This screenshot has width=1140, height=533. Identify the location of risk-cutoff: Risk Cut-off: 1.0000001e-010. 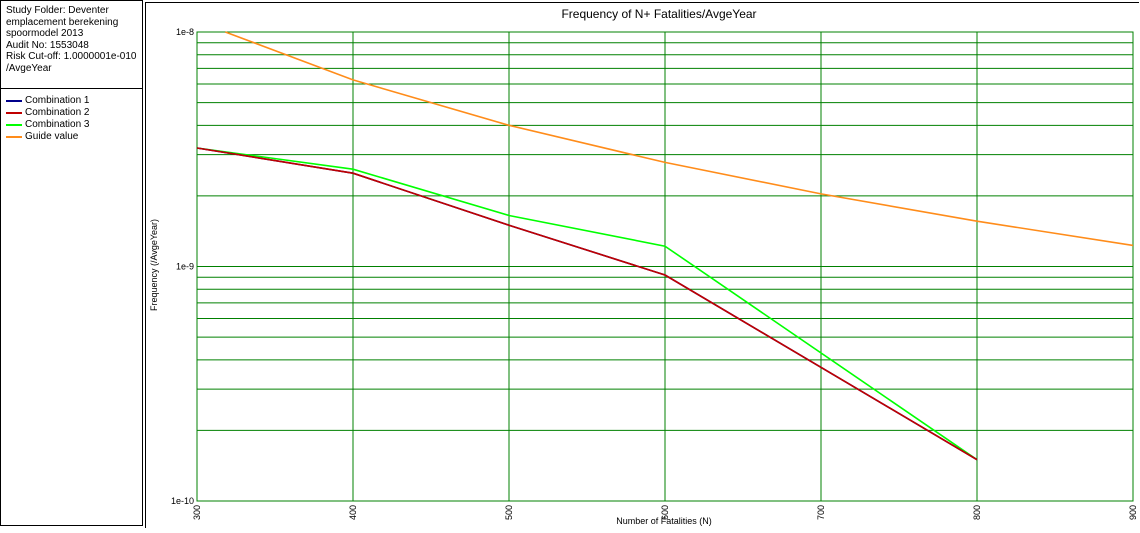
(71, 56).